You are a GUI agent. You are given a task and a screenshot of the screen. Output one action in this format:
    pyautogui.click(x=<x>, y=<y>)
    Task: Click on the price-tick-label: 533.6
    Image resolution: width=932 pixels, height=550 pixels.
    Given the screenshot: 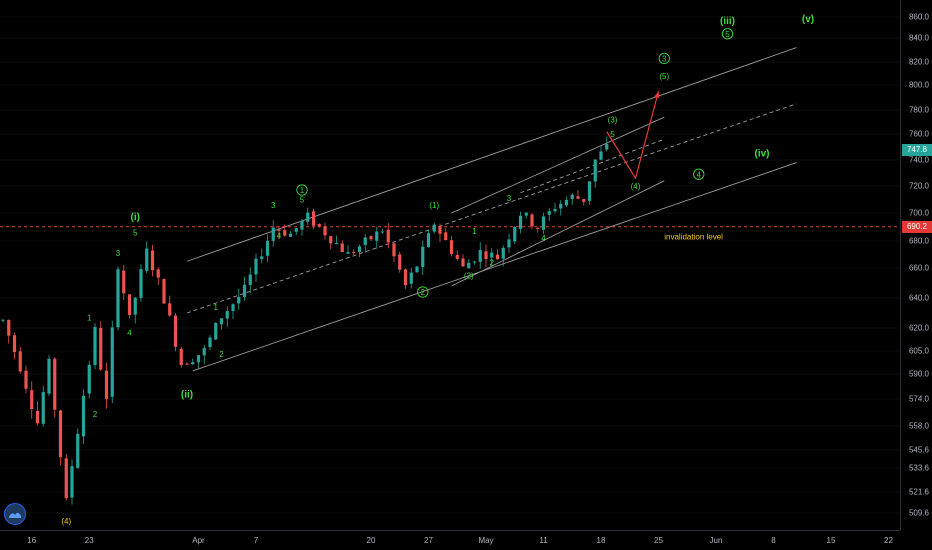 What is the action you would take?
    pyautogui.click(x=918, y=468)
    